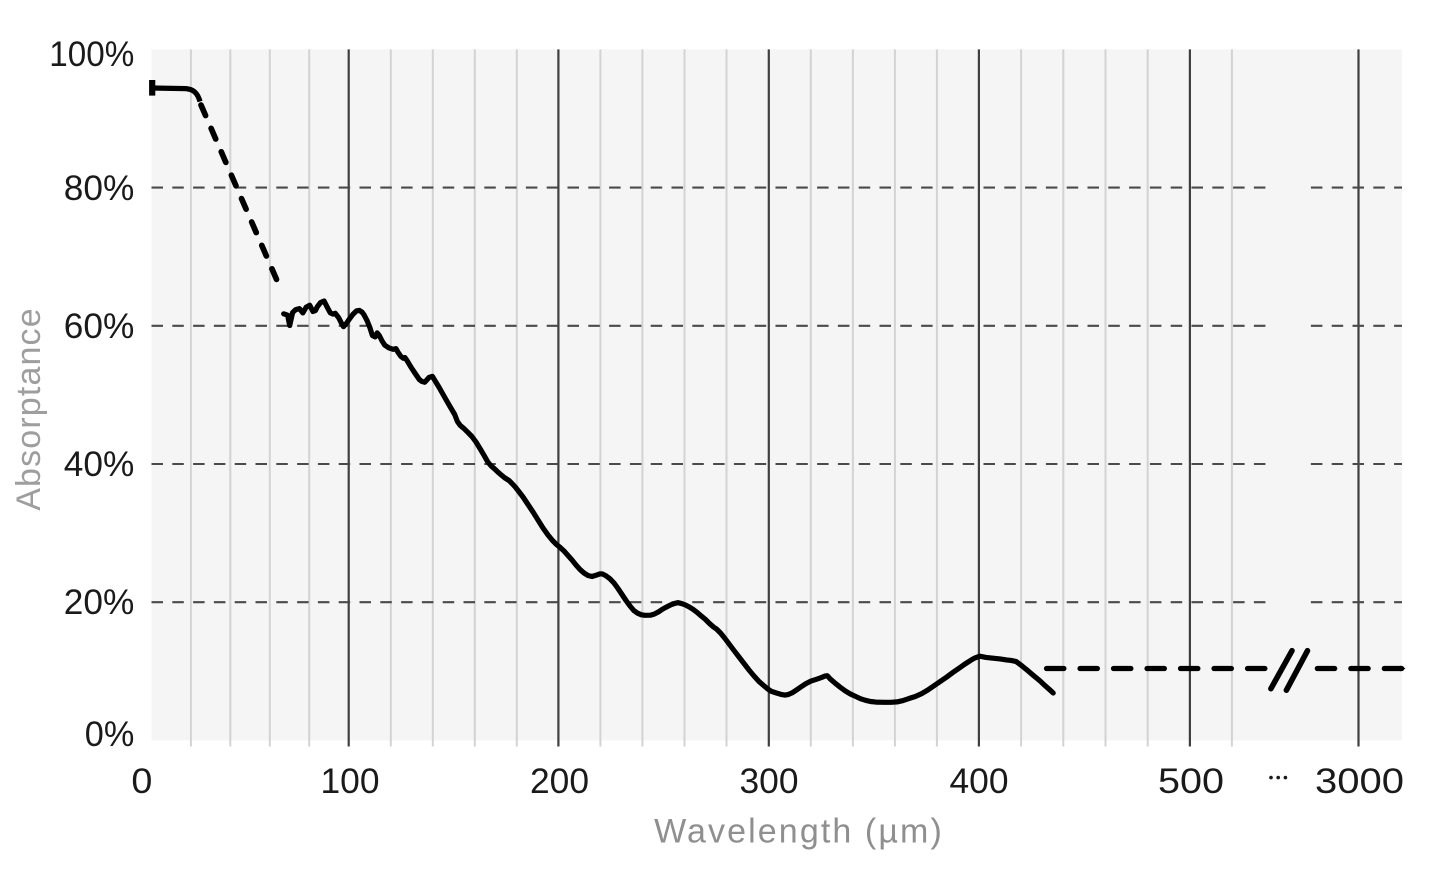 This screenshot has height=870, width=1434. What do you see at coordinates (1359, 781) in the screenshot?
I see `svg-text: 3000` at bounding box center [1359, 781].